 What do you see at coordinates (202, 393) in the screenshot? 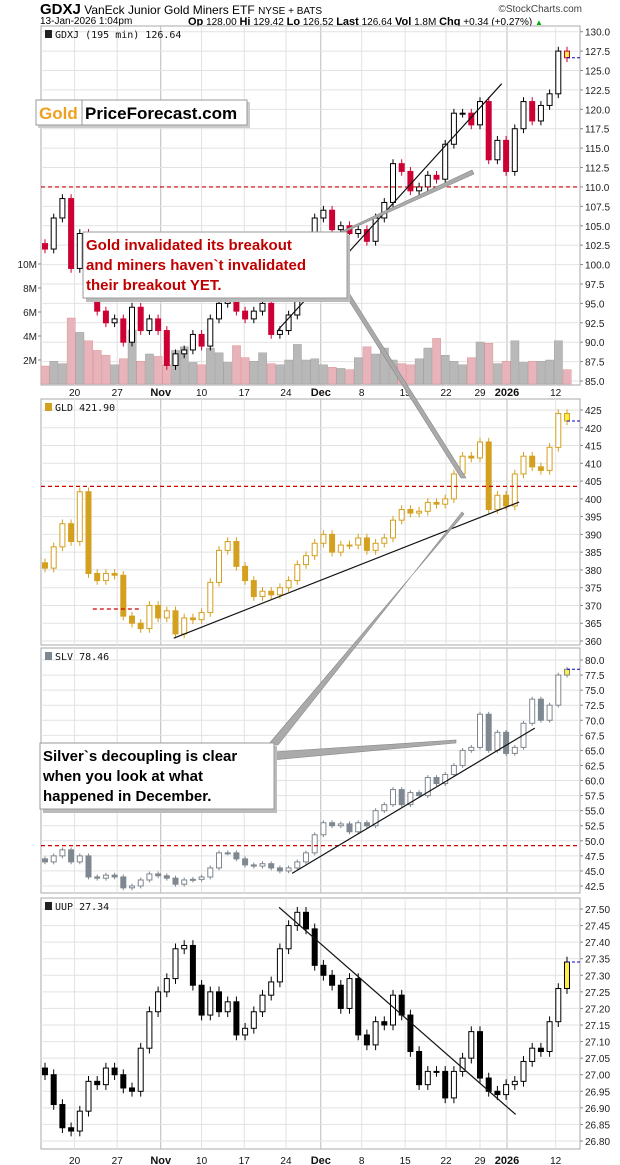
I see `x-axis-label: 10` at bounding box center [202, 393].